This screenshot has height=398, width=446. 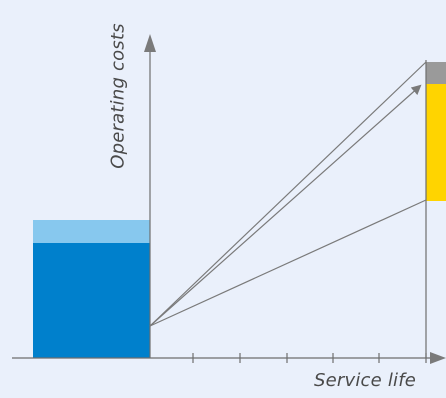 What do you see at coordinates (309, 358) in the screenshot?
I see `x-axis-ticks` at bounding box center [309, 358].